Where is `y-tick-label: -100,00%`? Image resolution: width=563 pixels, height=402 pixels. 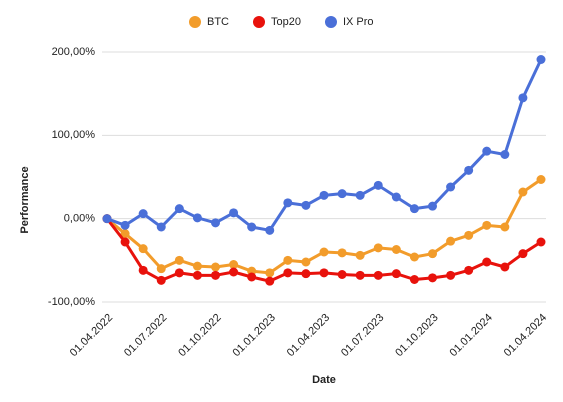
y-tick-label: -100,00% is located at coordinates (71, 302).